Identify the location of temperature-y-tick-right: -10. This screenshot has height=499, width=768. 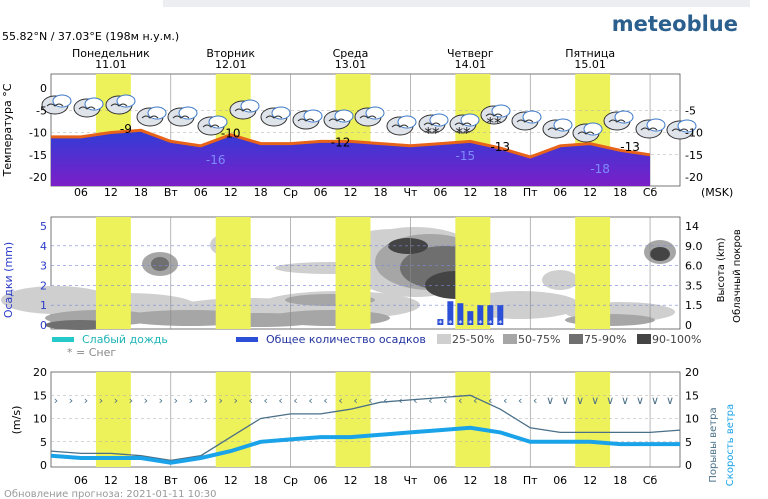
(694, 133).